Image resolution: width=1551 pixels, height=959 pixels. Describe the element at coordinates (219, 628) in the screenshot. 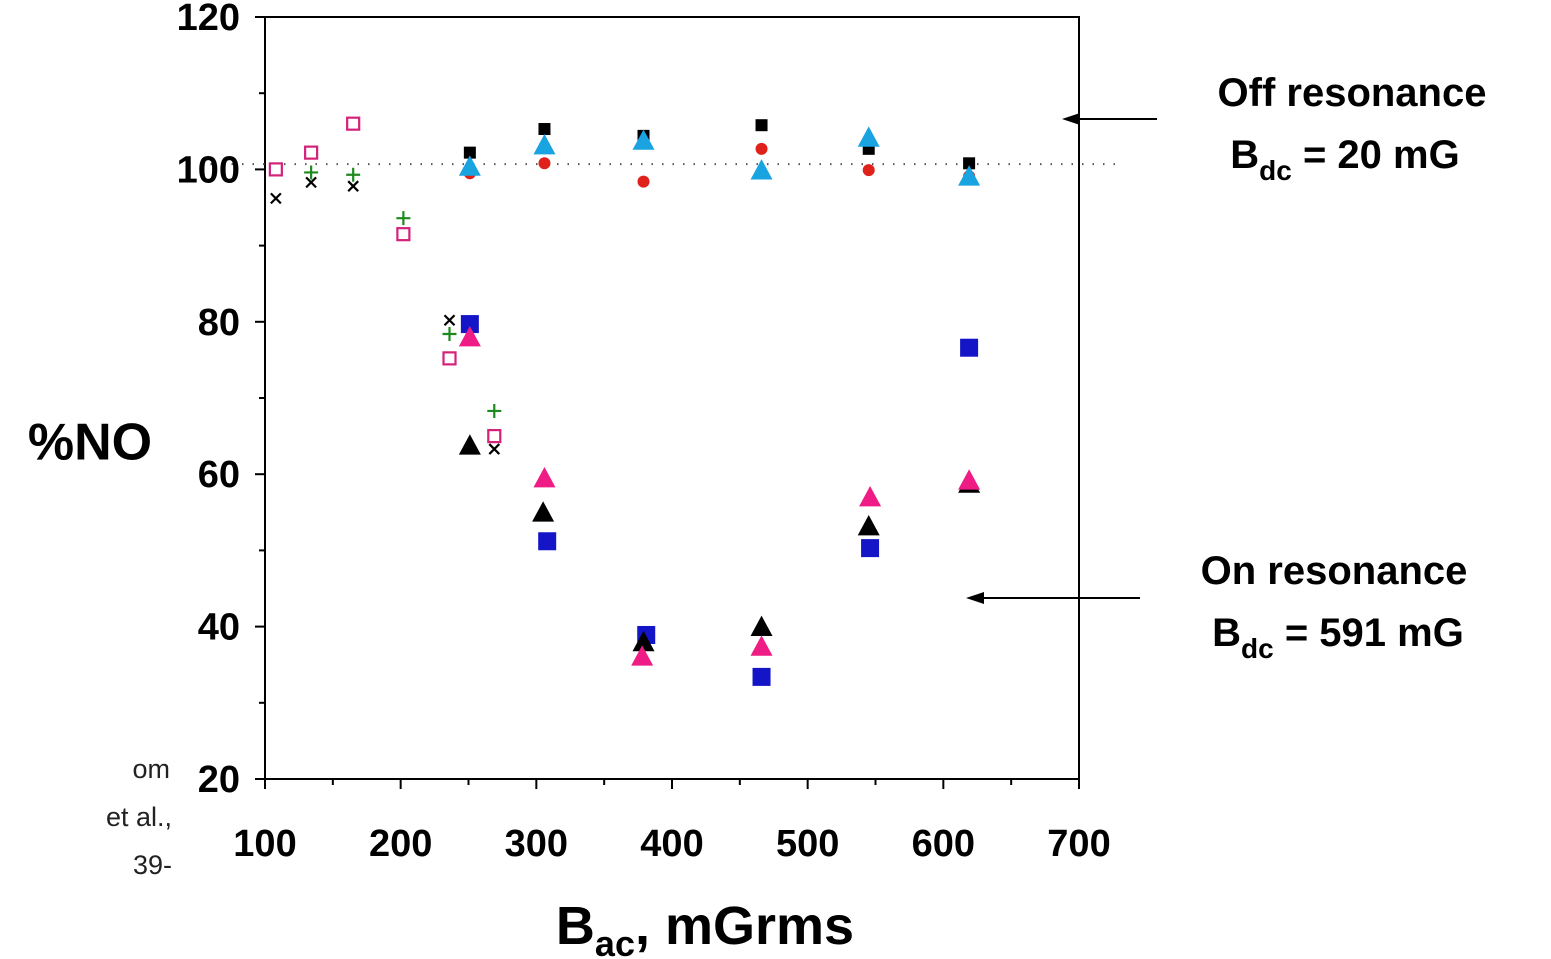

I see `y-tick-label: 40` at that location.